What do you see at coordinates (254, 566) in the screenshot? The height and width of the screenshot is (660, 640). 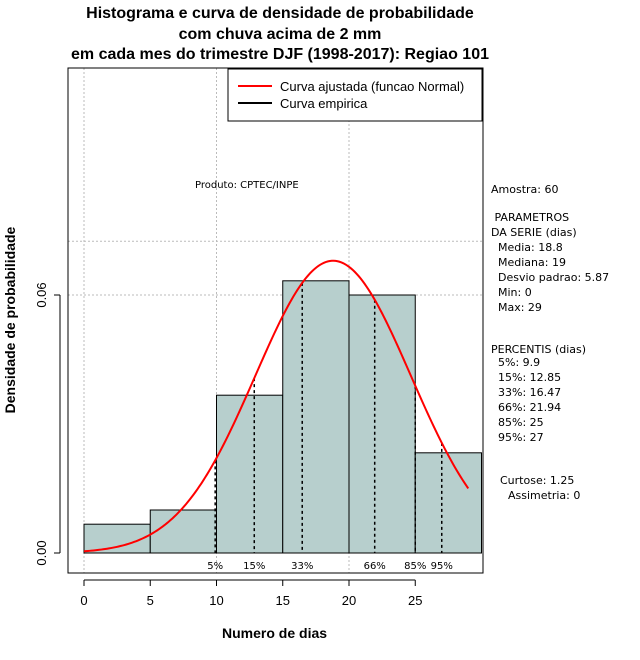 I see `percentile-label-1: 15%` at bounding box center [254, 566].